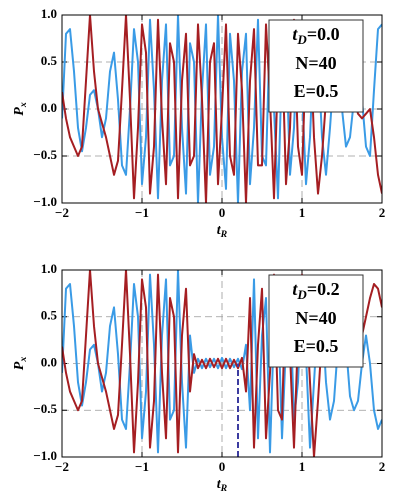  I want to click on annotation: tD=0.2 N=40 E=0.5, so click(316, 321).